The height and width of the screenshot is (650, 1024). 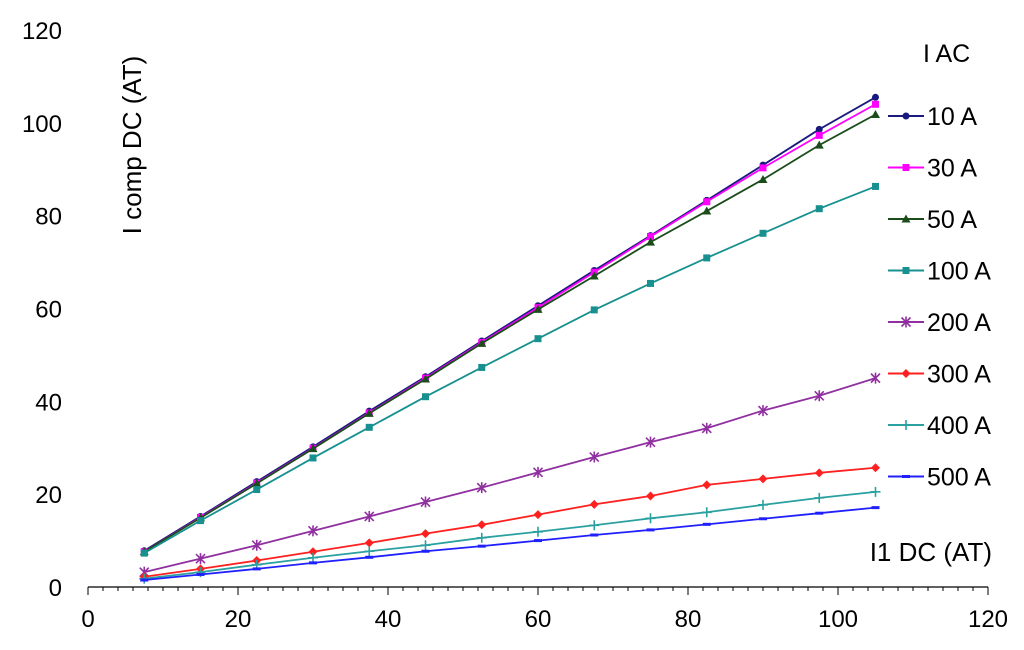 I want to click on legend-label: 100 A, so click(x=959, y=272).